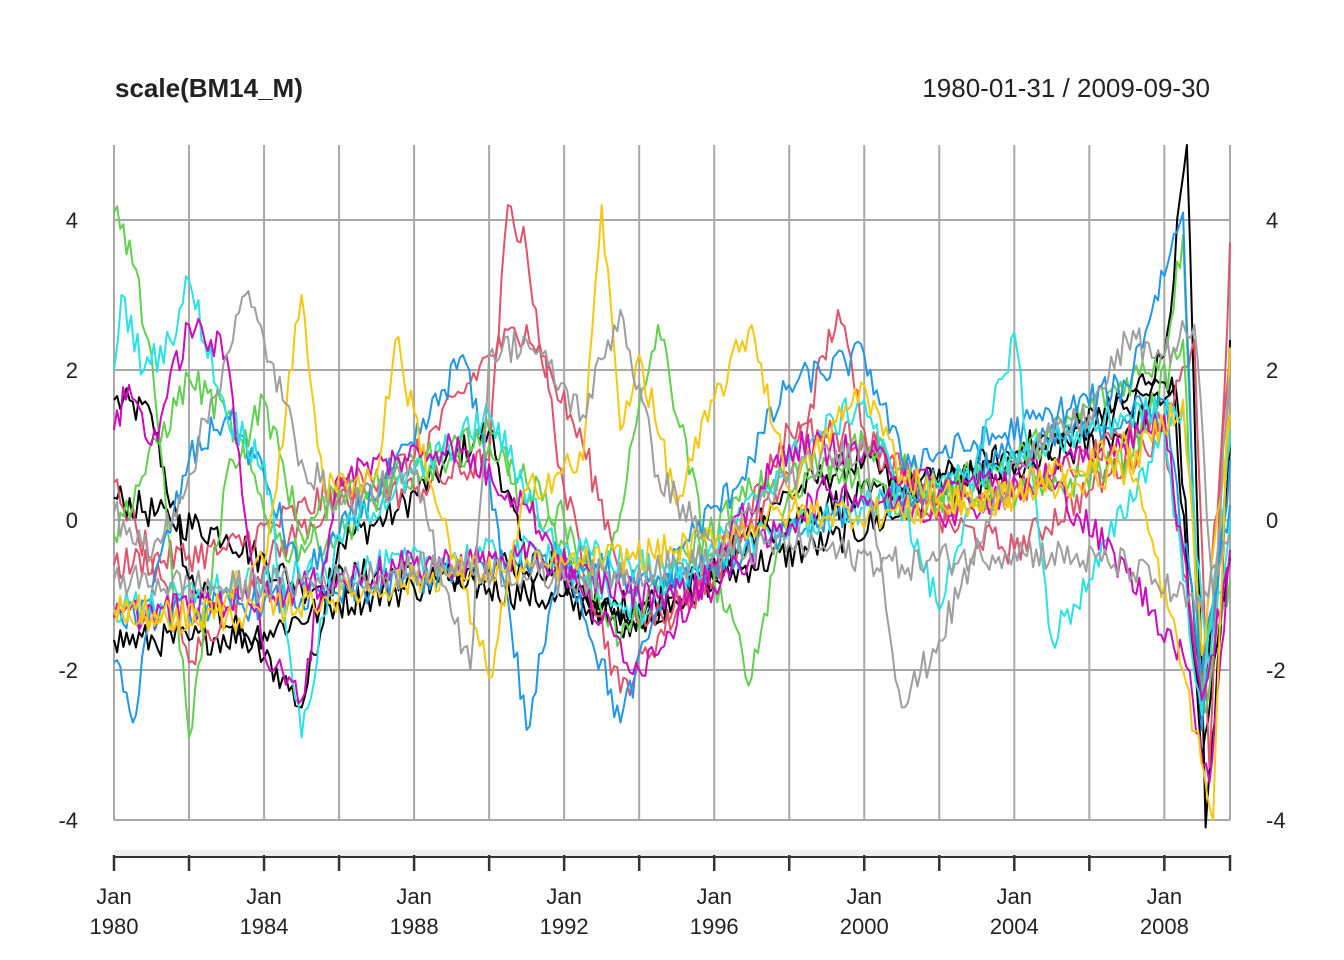 The image size is (1344, 960). I want to click on y-tick-label-left: -2, so click(68, 670).